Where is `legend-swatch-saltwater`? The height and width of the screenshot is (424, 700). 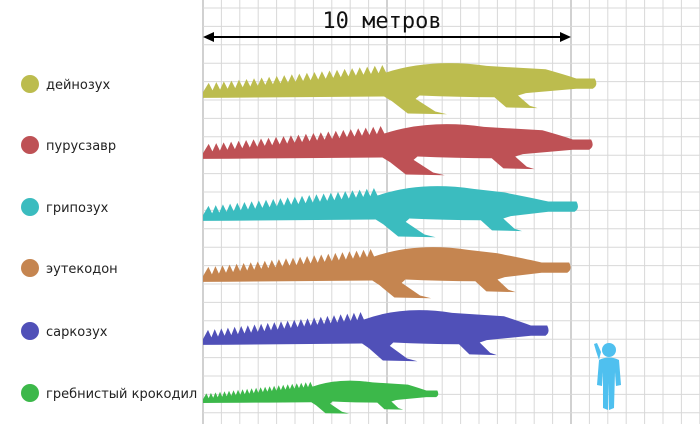 legend-swatch-saltwater is located at coordinates (30, 393).